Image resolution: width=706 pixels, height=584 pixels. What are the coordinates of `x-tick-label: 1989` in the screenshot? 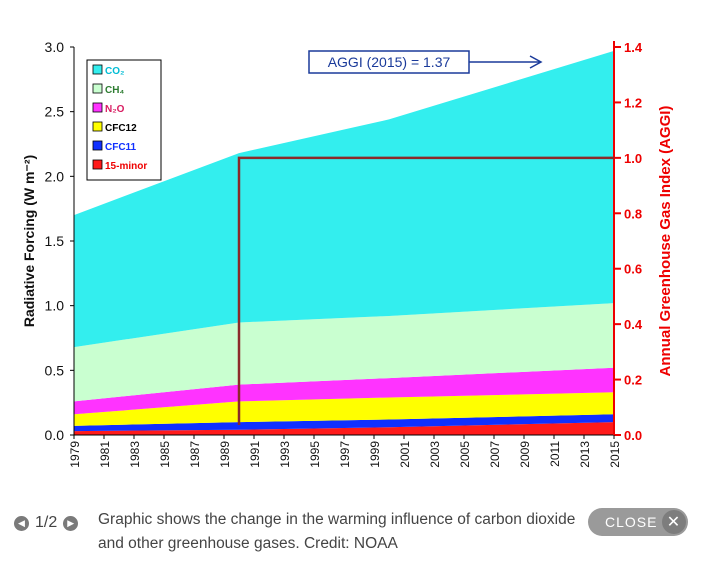 It's located at (225, 454).